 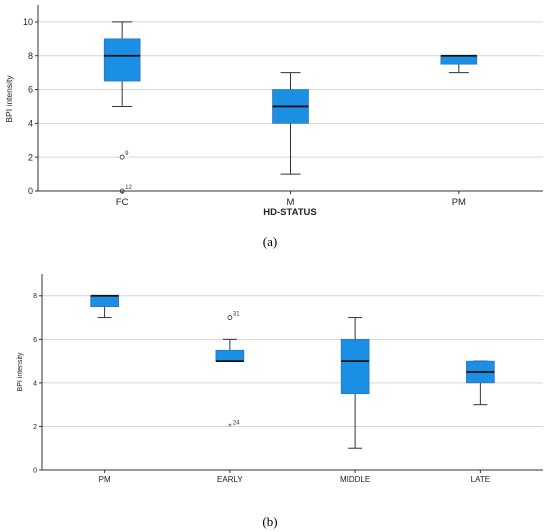 I want to click on box-middle, so click(x=355, y=383).